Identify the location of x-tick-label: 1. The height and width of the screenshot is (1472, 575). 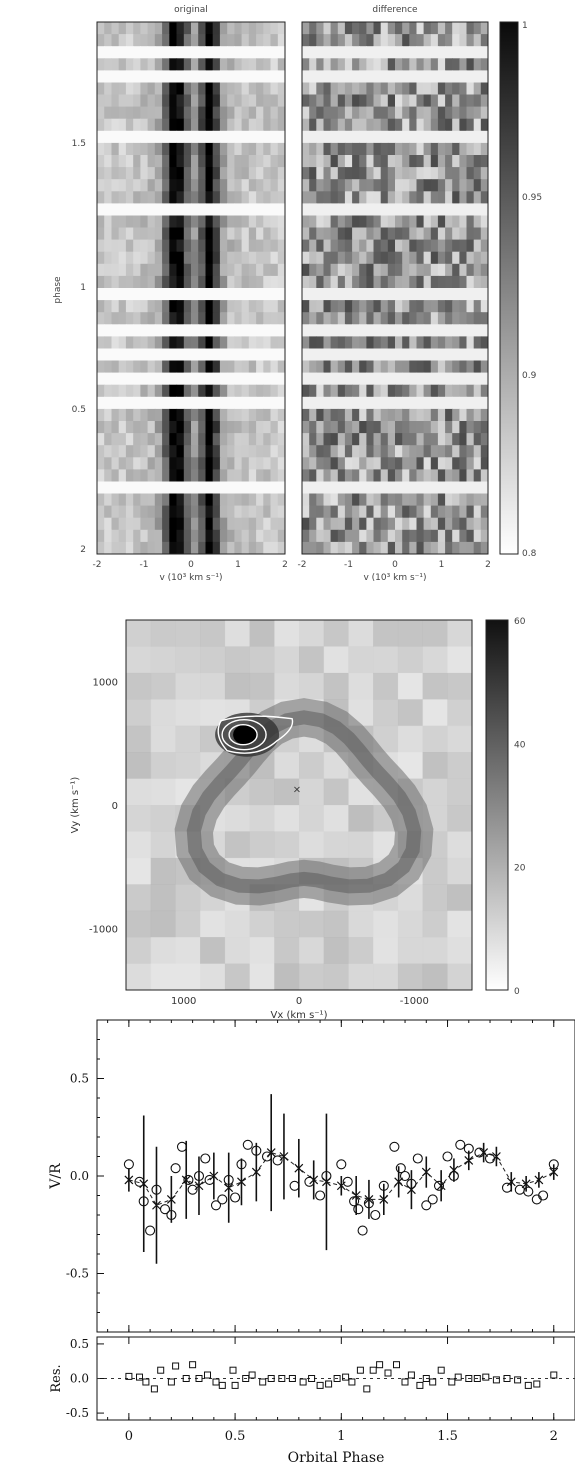
(442, 565).